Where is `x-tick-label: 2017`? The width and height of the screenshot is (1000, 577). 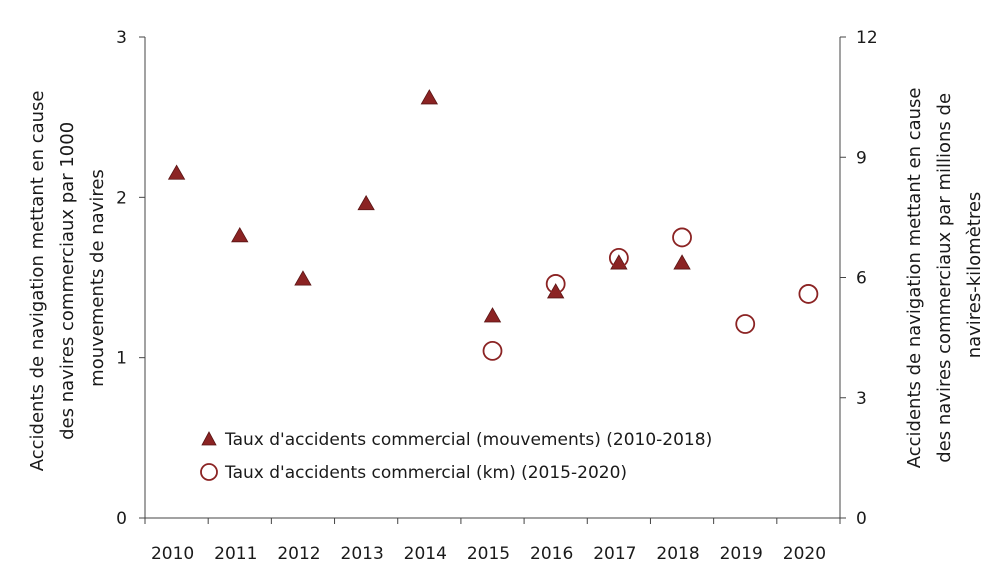
x-tick-label: 2017 is located at coordinates (614, 554).